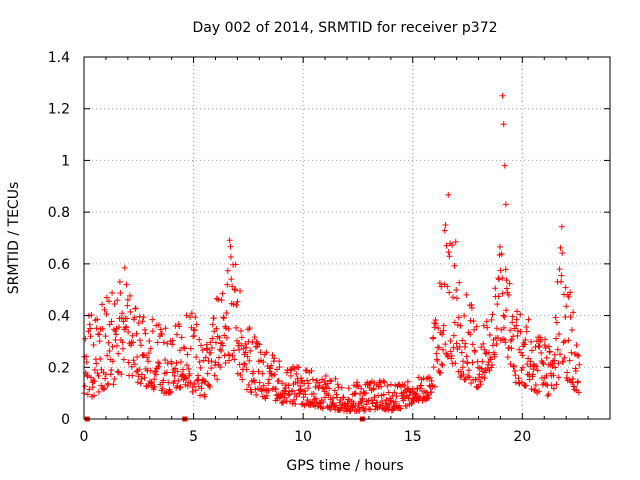 The width and height of the screenshot is (640, 480). Describe the element at coordinates (193, 437) in the screenshot. I see `x-tick-label: 5` at that location.